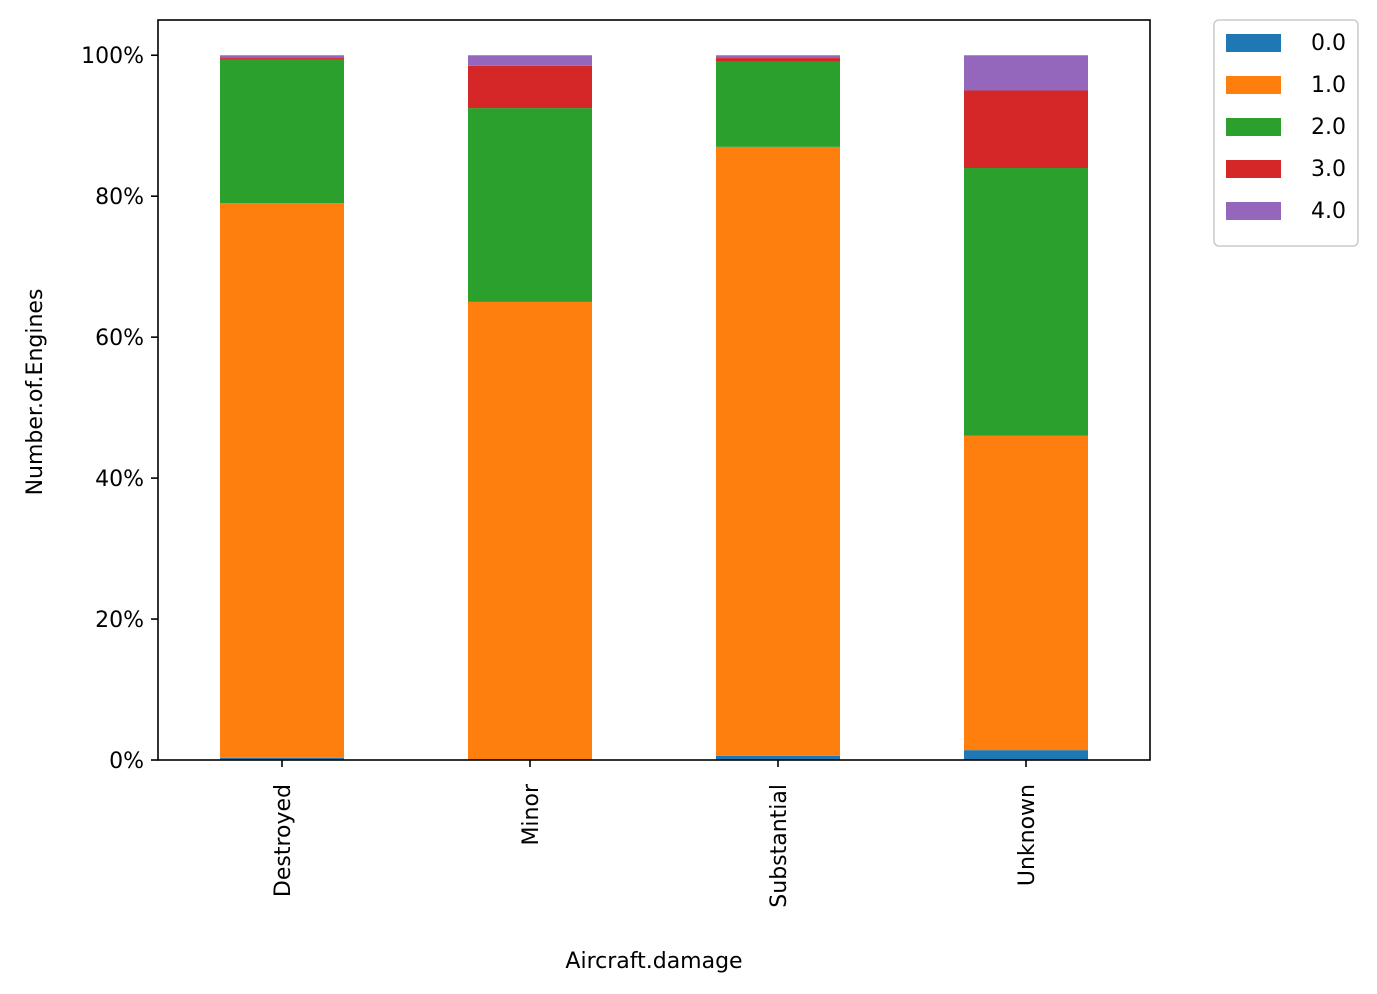 The image size is (1377, 994). What do you see at coordinates (119, 338) in the screenshot?
I see `y-tick-label: 60%` at bounding box center [119, 338].